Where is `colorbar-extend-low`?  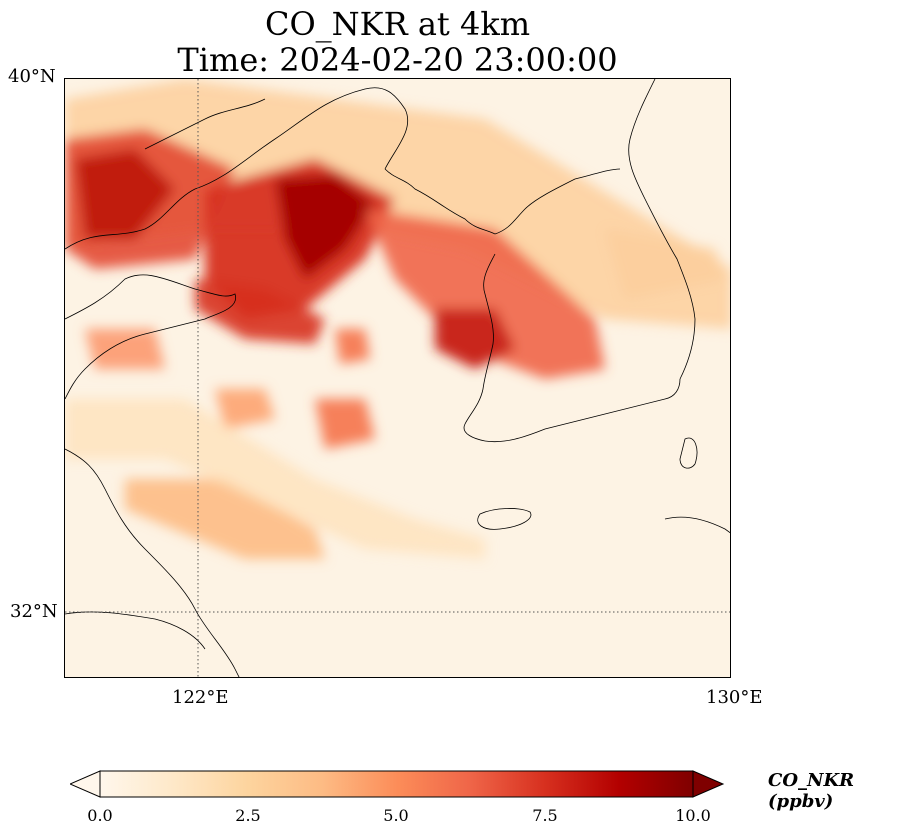 colorbar-extend-low is located at coordinates (85, 784).